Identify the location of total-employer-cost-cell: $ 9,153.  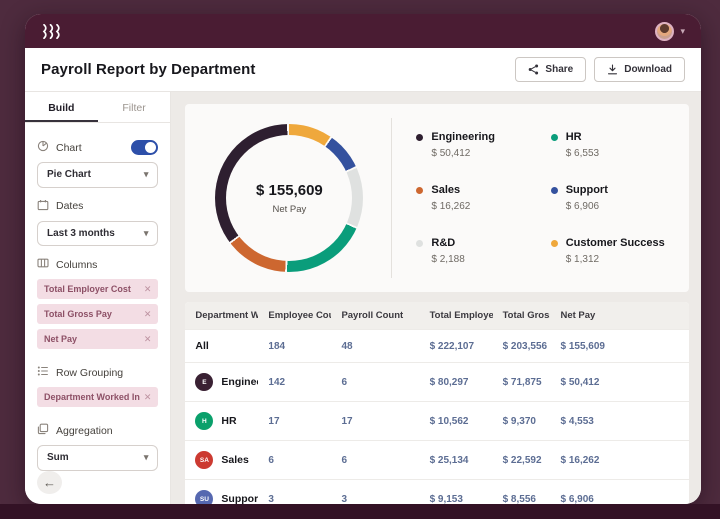
(456, 491).